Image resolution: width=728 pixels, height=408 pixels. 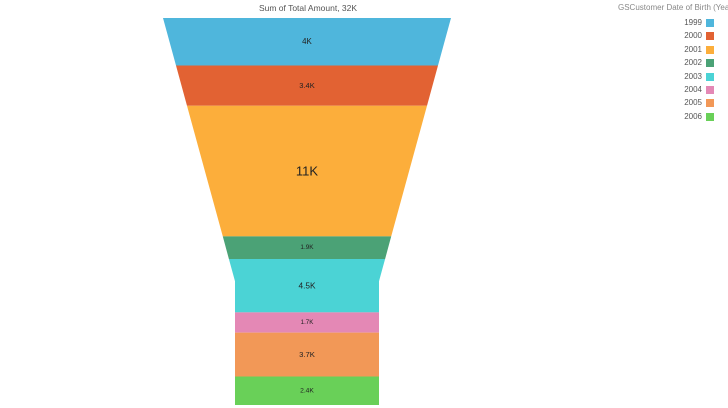 What do you see at coordinates (710, 76) in the screenshot?
I see `legend-swatch-2003` at bounding box center [710, 76].